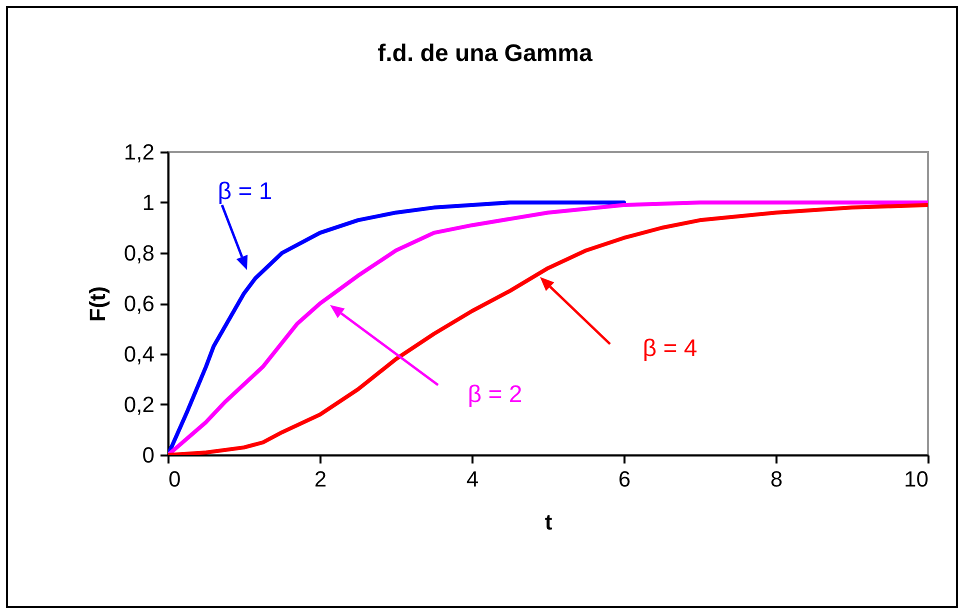 This screenshot has height=615, width=964. I want to click on y-axis-title: F(t), so click(97, 304).